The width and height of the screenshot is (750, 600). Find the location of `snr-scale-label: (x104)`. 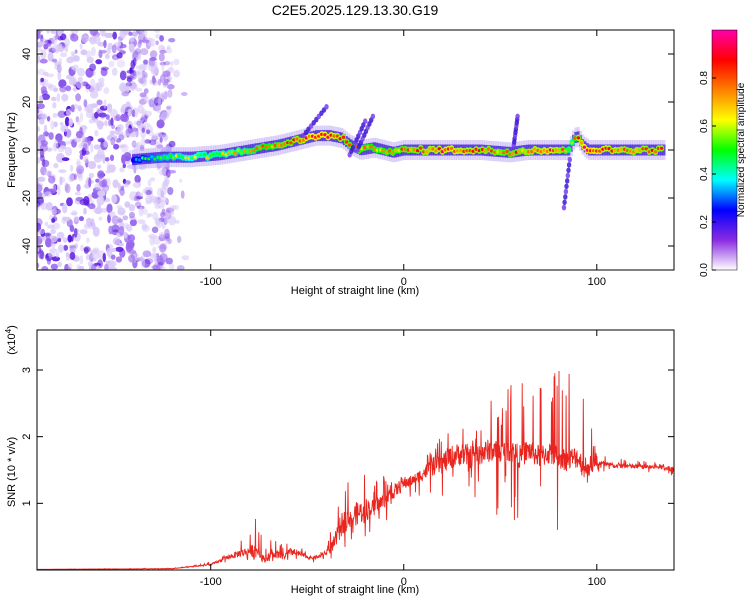

snr-scale-label: (x104) is located at coordinates (11, 340).